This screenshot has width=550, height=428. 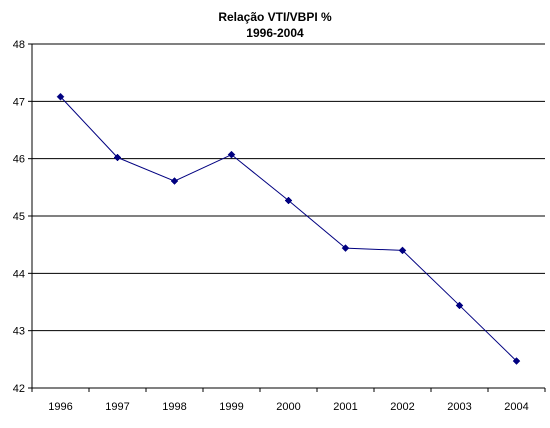 I want to click on x-tick-label: 2003, so click(x=459, y=407).